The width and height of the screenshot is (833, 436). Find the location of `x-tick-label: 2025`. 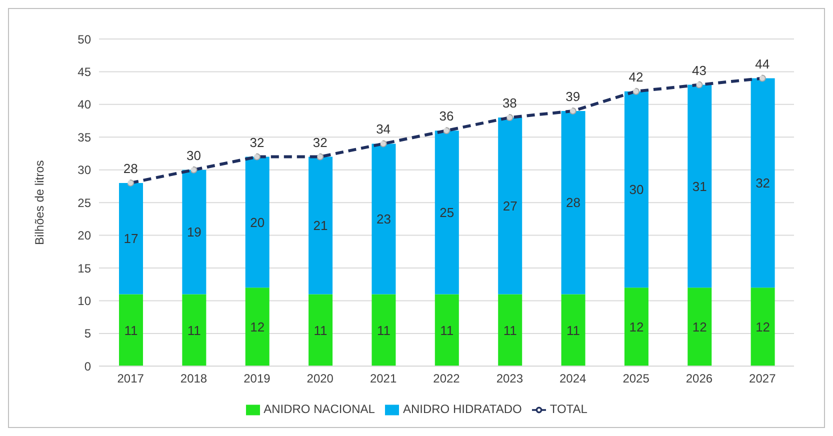

x-tick-label: 2025 is located at coordinates (636, 379).